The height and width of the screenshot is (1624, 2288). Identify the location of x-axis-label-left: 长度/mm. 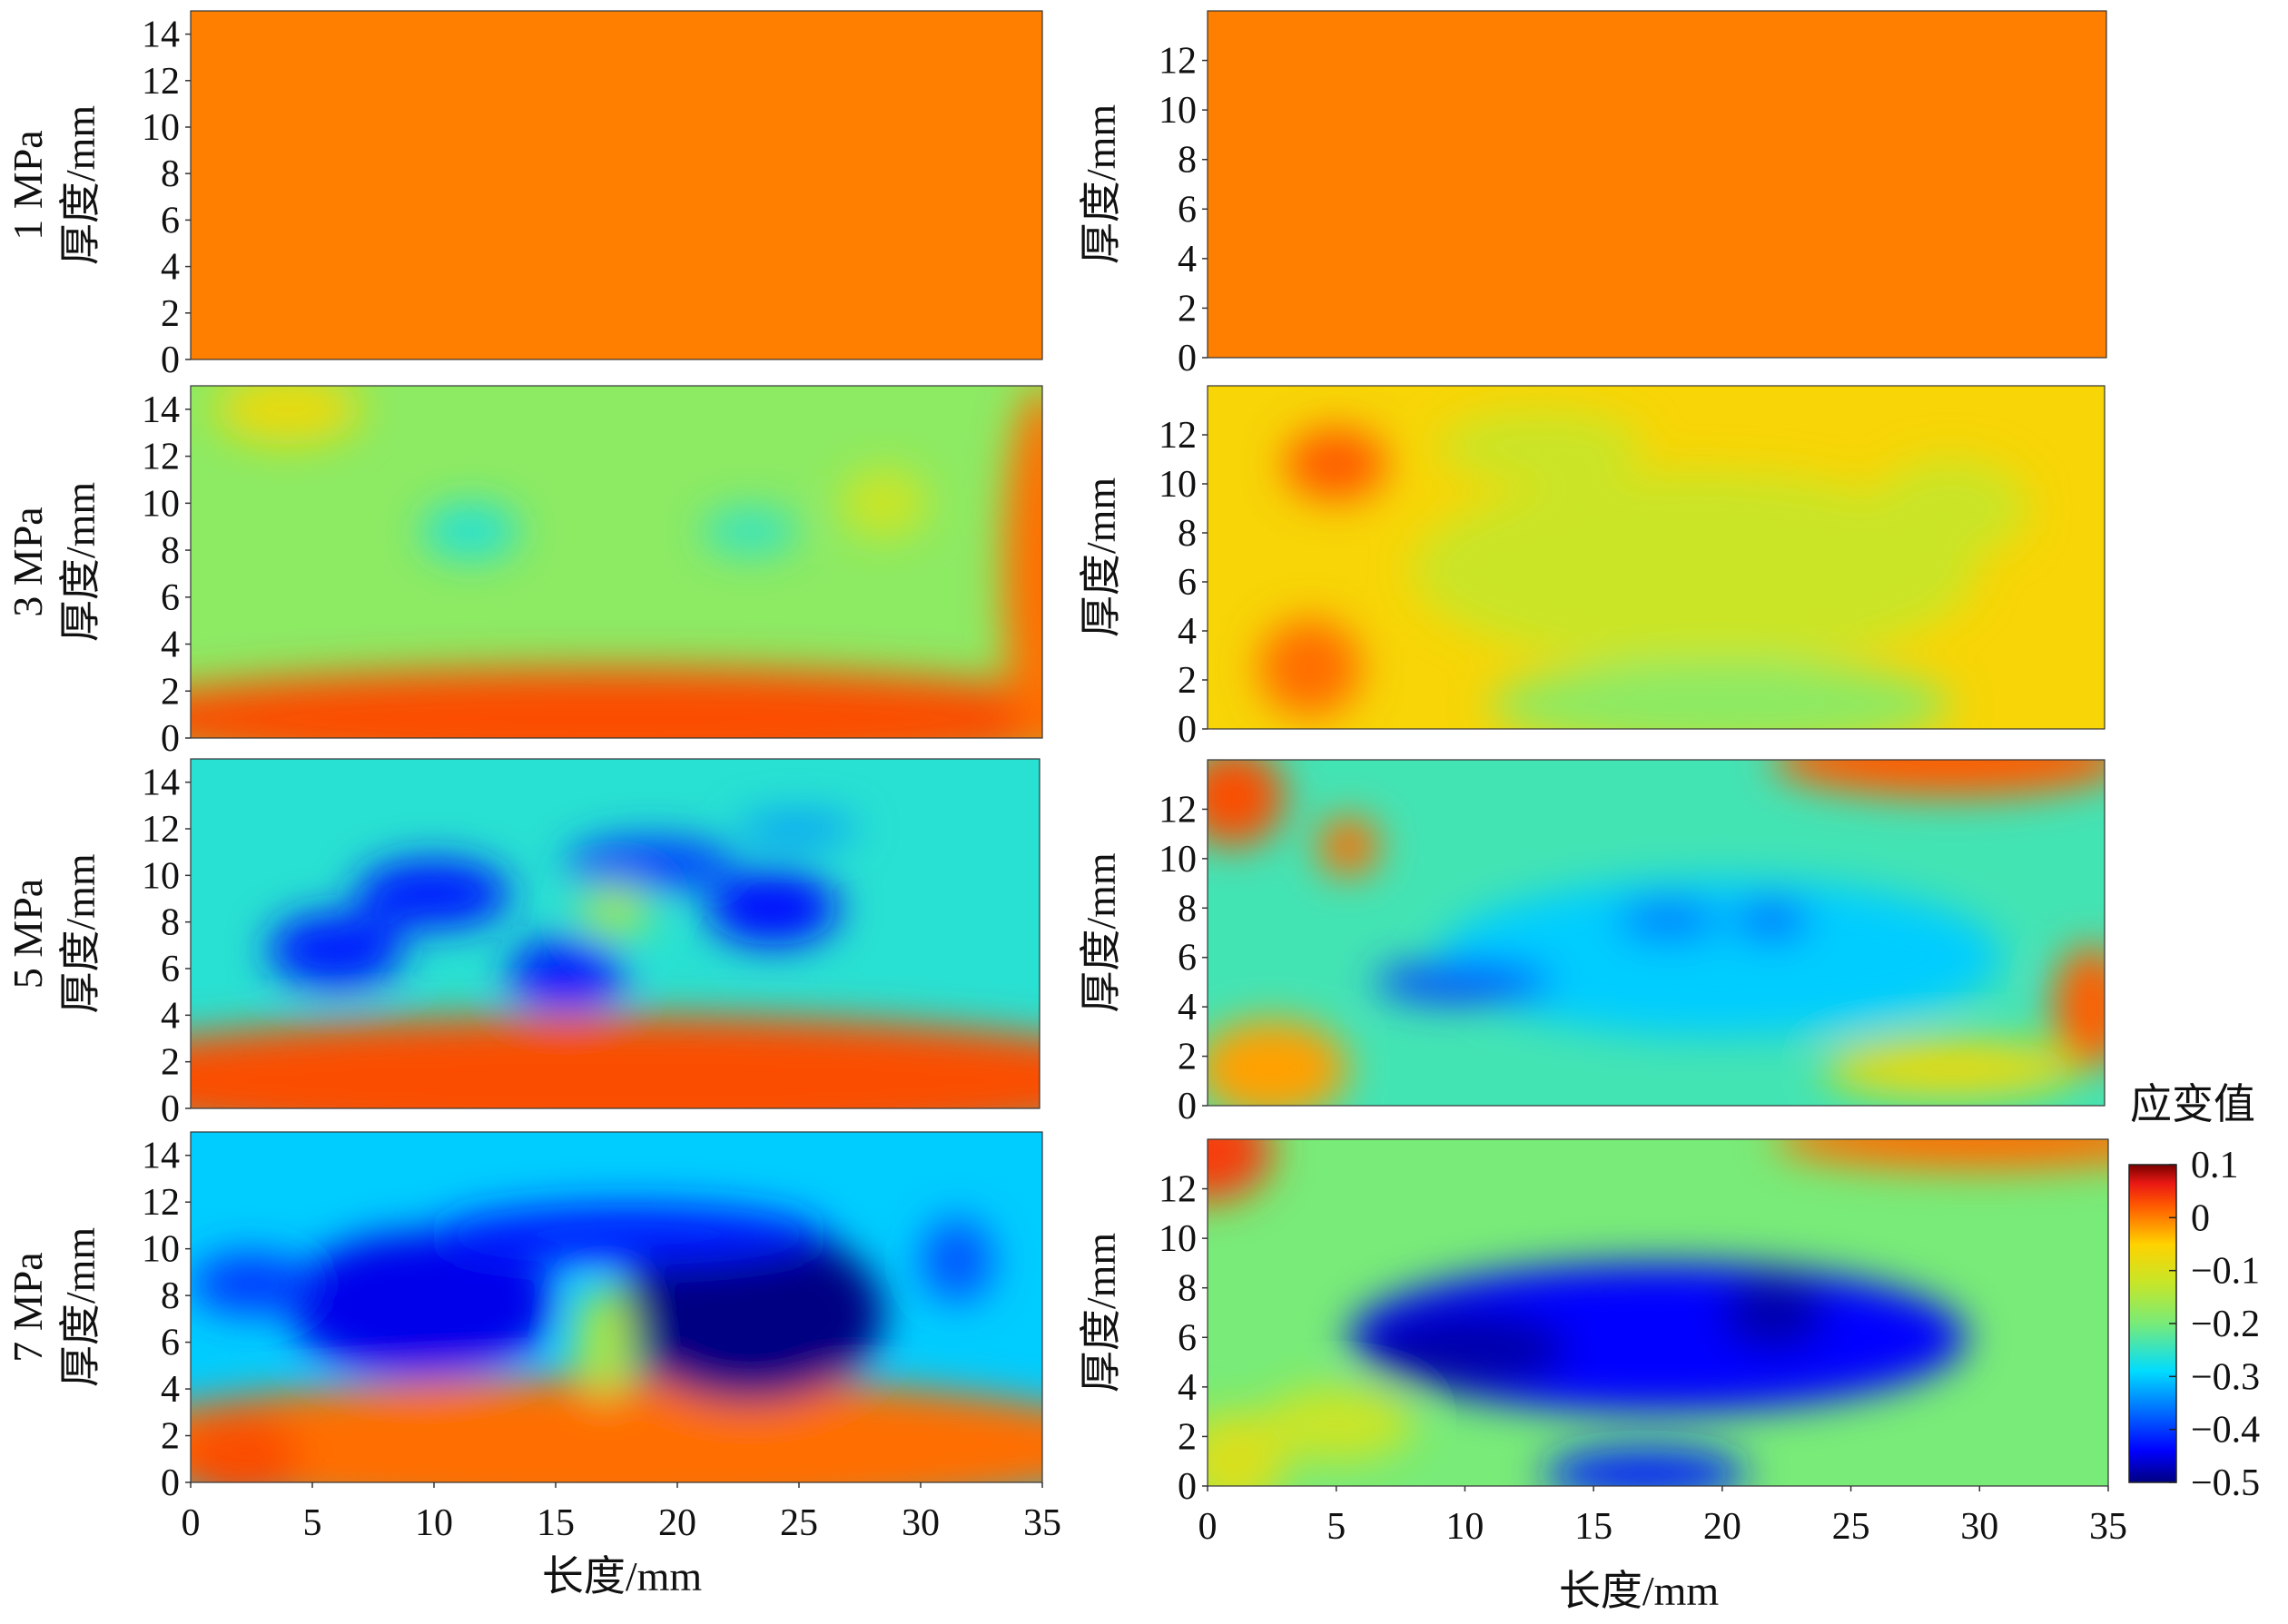
(623, 1576).